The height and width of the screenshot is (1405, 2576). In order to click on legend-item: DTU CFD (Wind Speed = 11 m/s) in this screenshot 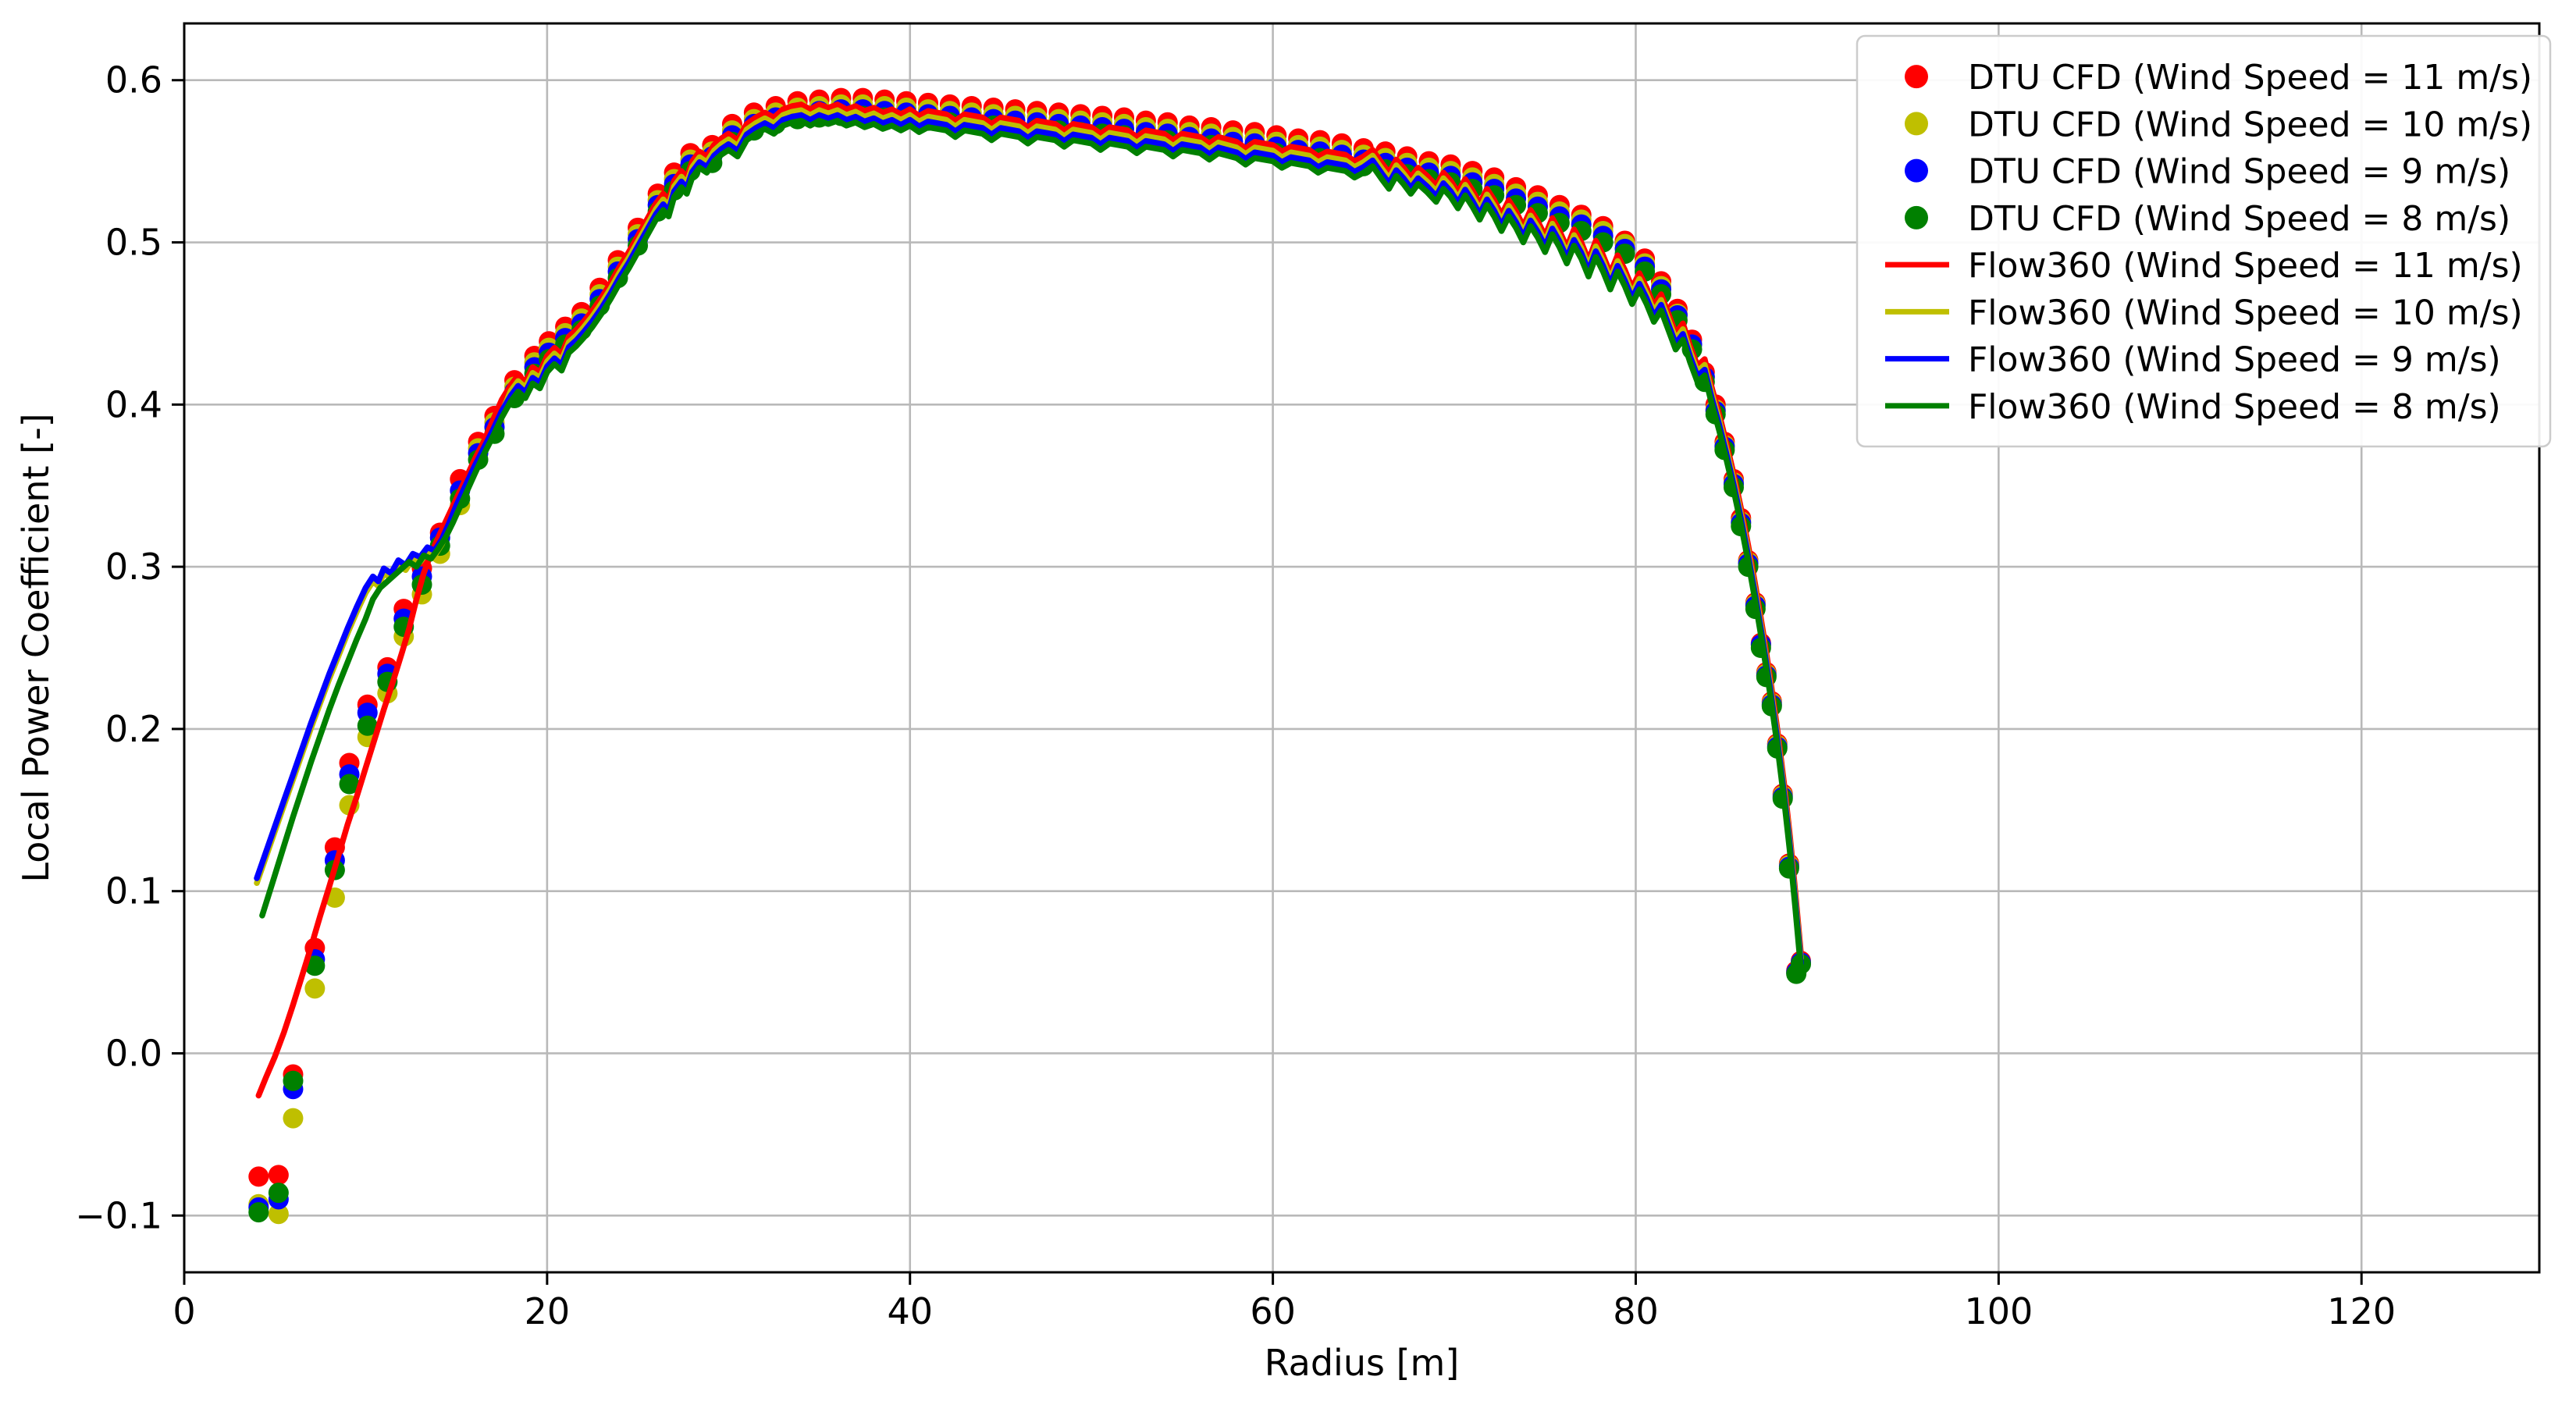, I will do `click(2218, 78)`.